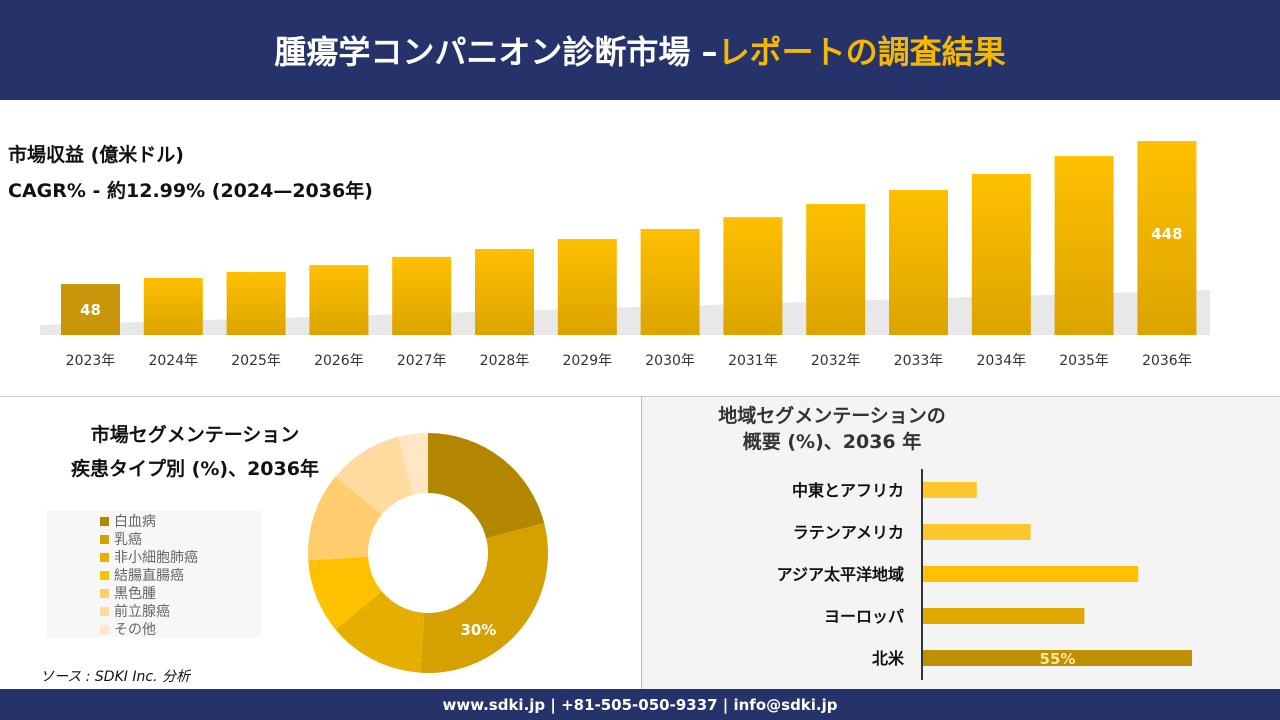 This screenshot has height=720, width=1280. I want to click on legend-label: その他, so click(135, 630).